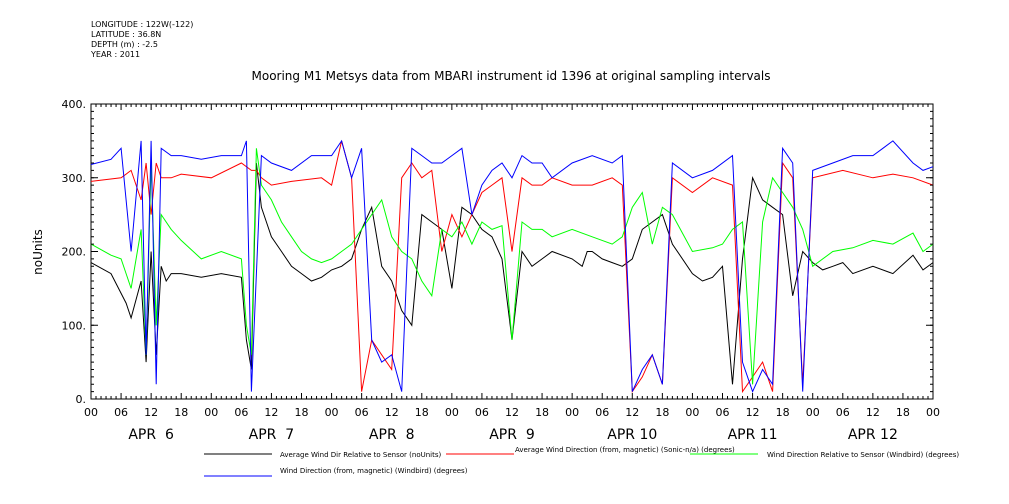  I want to click on day-label: APR 10, so click(632, 435).